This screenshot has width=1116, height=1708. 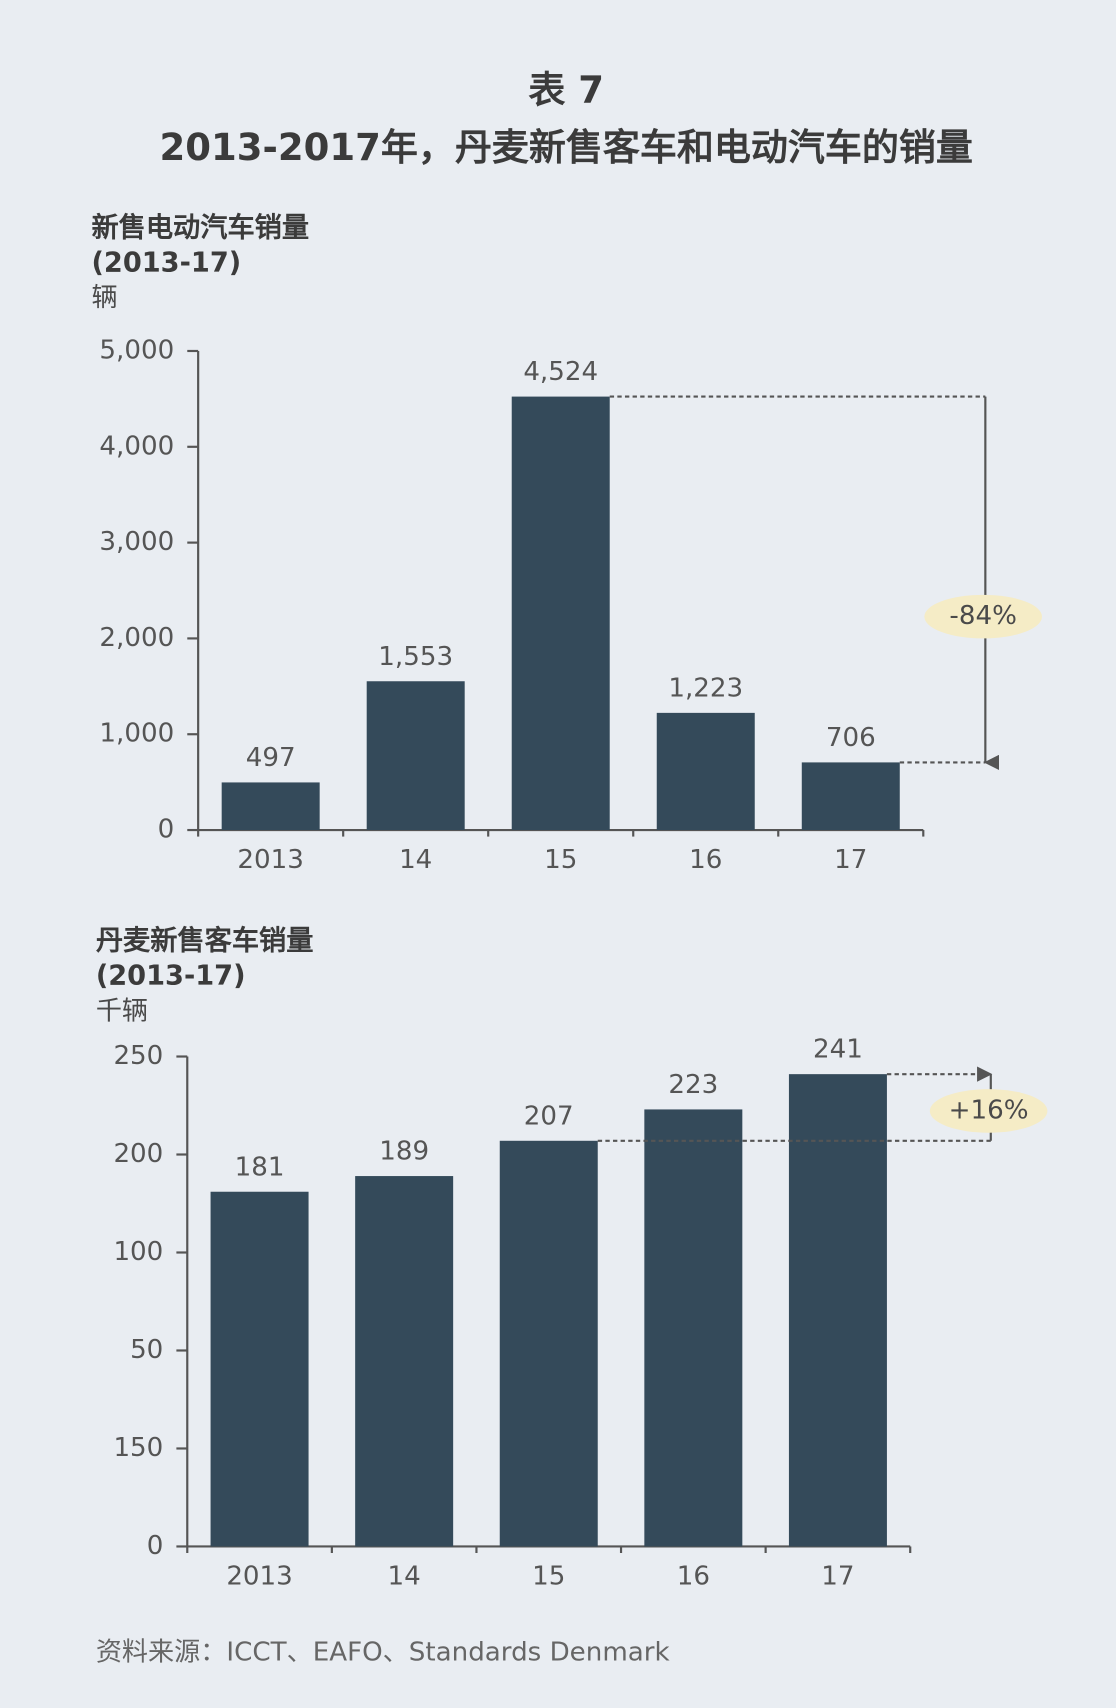 I want to click on value-label: 241, so click(x=838, y=1050).